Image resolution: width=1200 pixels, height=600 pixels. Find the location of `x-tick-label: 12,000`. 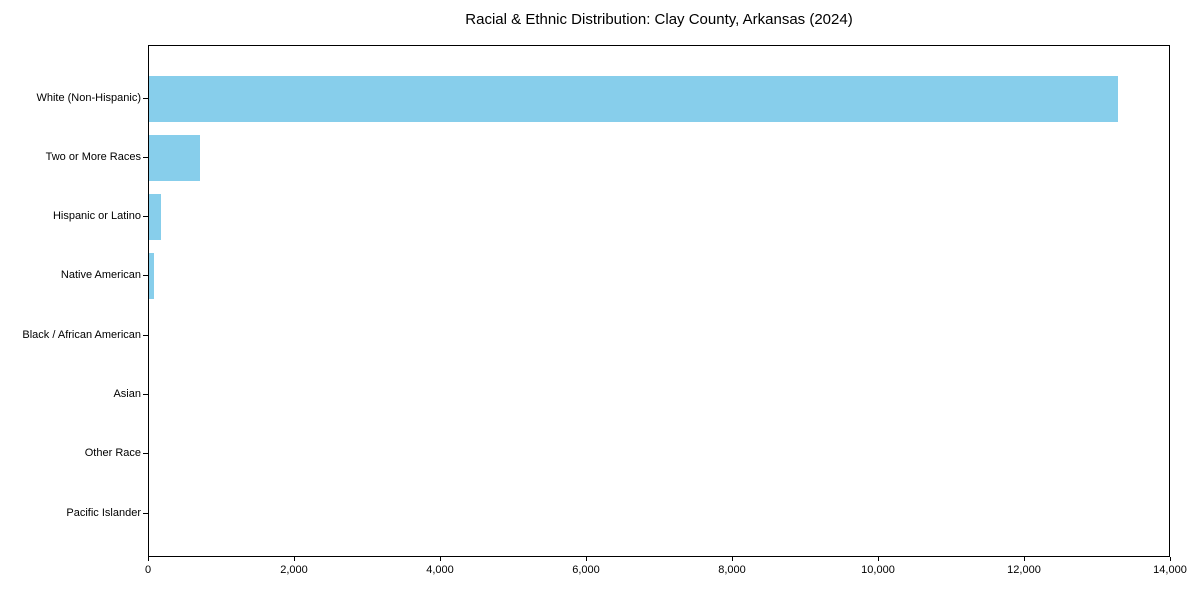

x-tick-label: 12,000 is located at coordinates (1024, 570).